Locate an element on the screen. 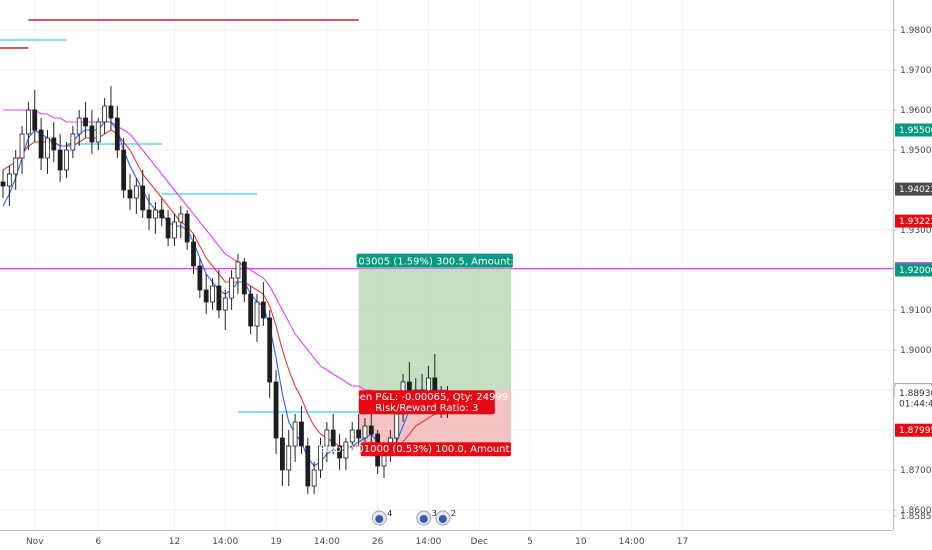  target-label-box is located at coordinates (434, 260).